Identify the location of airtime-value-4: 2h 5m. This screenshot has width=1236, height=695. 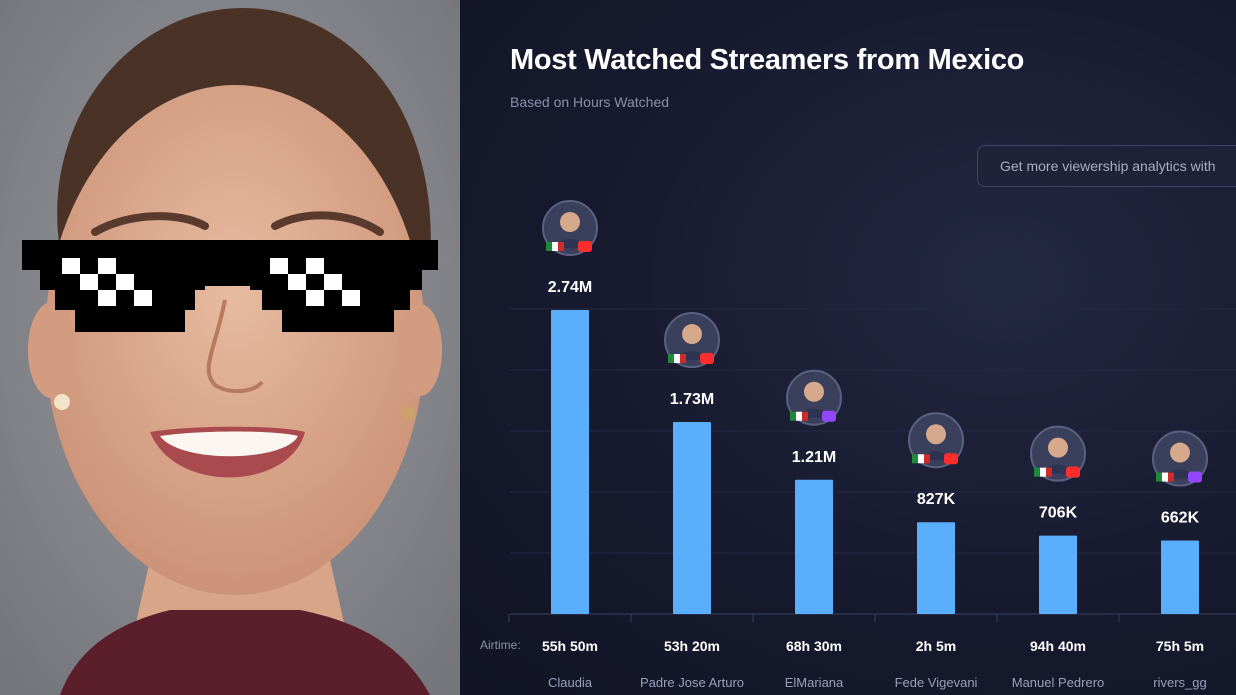
(936, 646).